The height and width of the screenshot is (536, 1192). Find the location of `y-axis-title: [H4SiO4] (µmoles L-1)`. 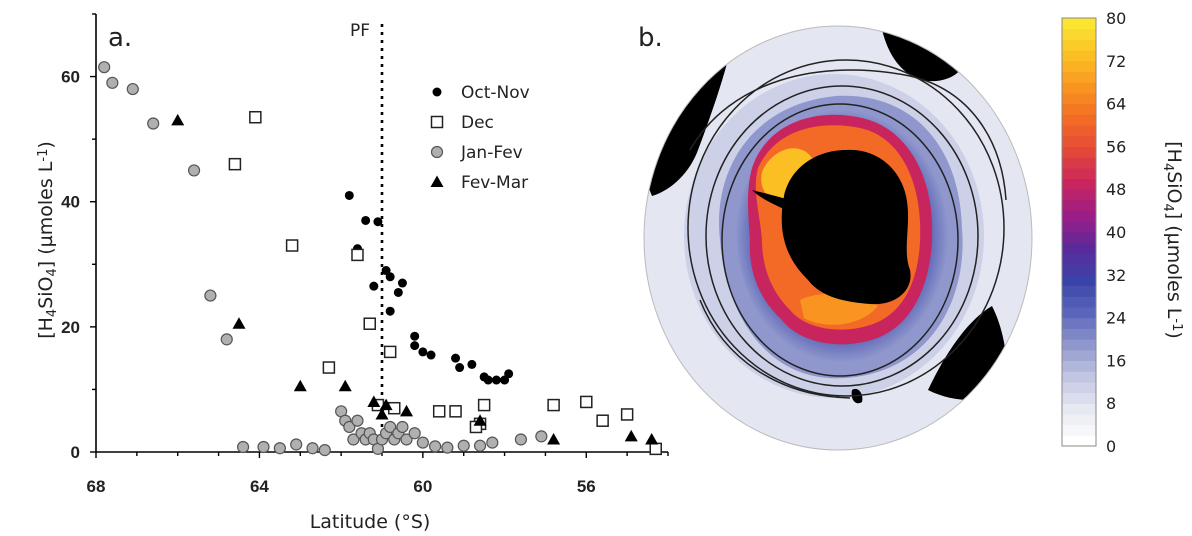

y-axis-title: [H4SiO4] (µmoles L-1) is located at coordinates (47, 240).